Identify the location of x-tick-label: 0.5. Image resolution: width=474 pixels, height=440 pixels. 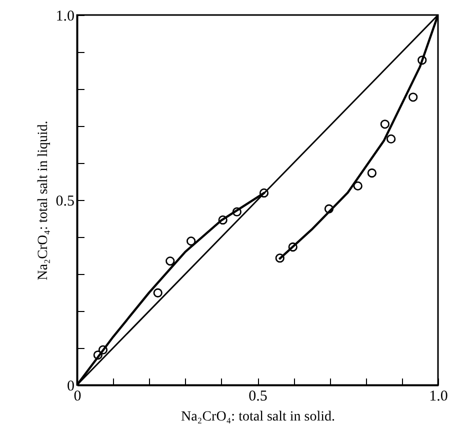
(258, 396).